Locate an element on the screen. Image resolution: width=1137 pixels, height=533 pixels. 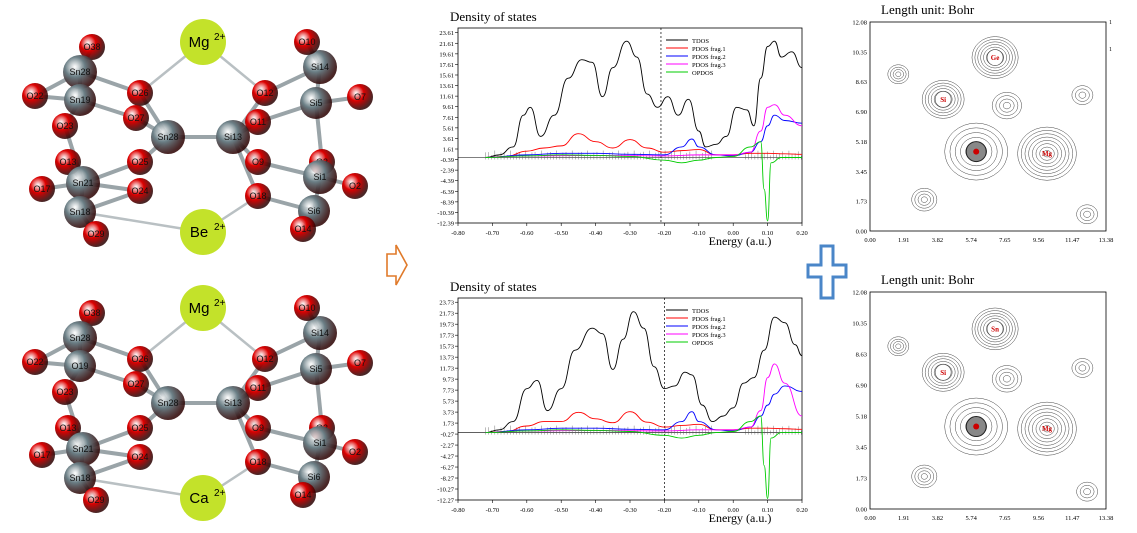
cation-label: Mg is located at coordinates (199, 42).